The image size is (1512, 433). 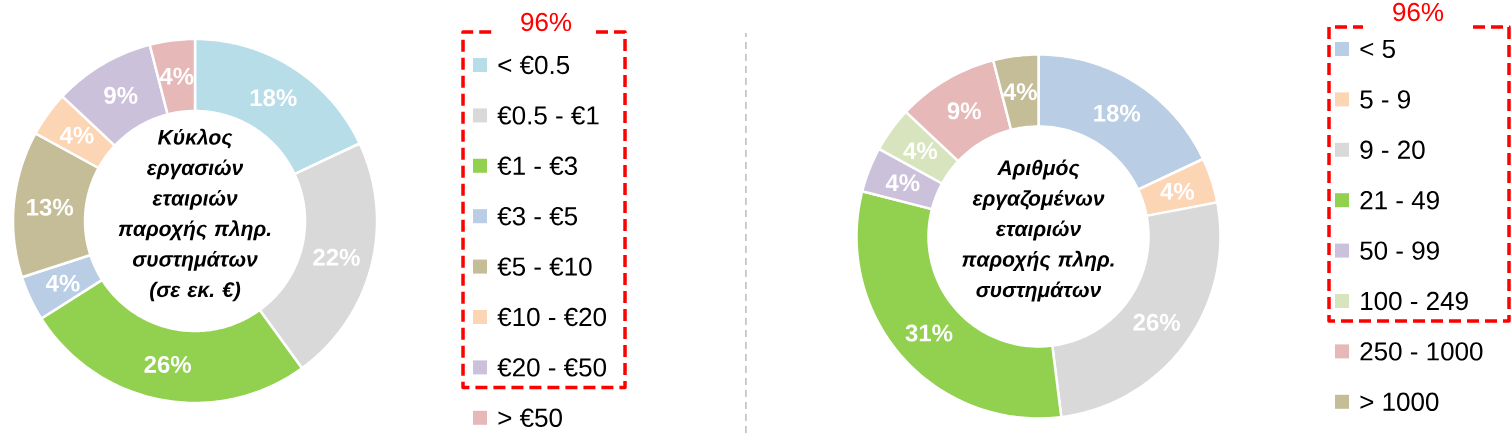 I want to click on data-label: 26%, so click(x=168, y=364).